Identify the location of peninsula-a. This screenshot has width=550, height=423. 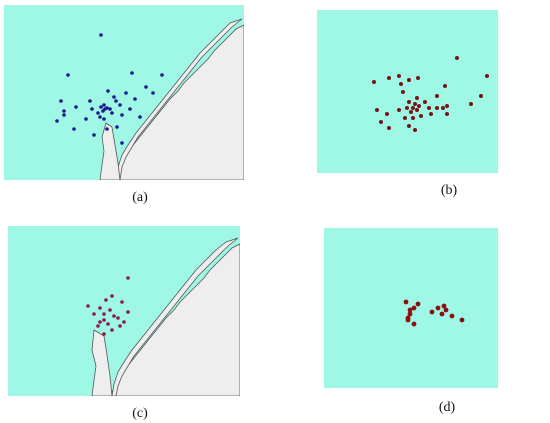
(110, 151).